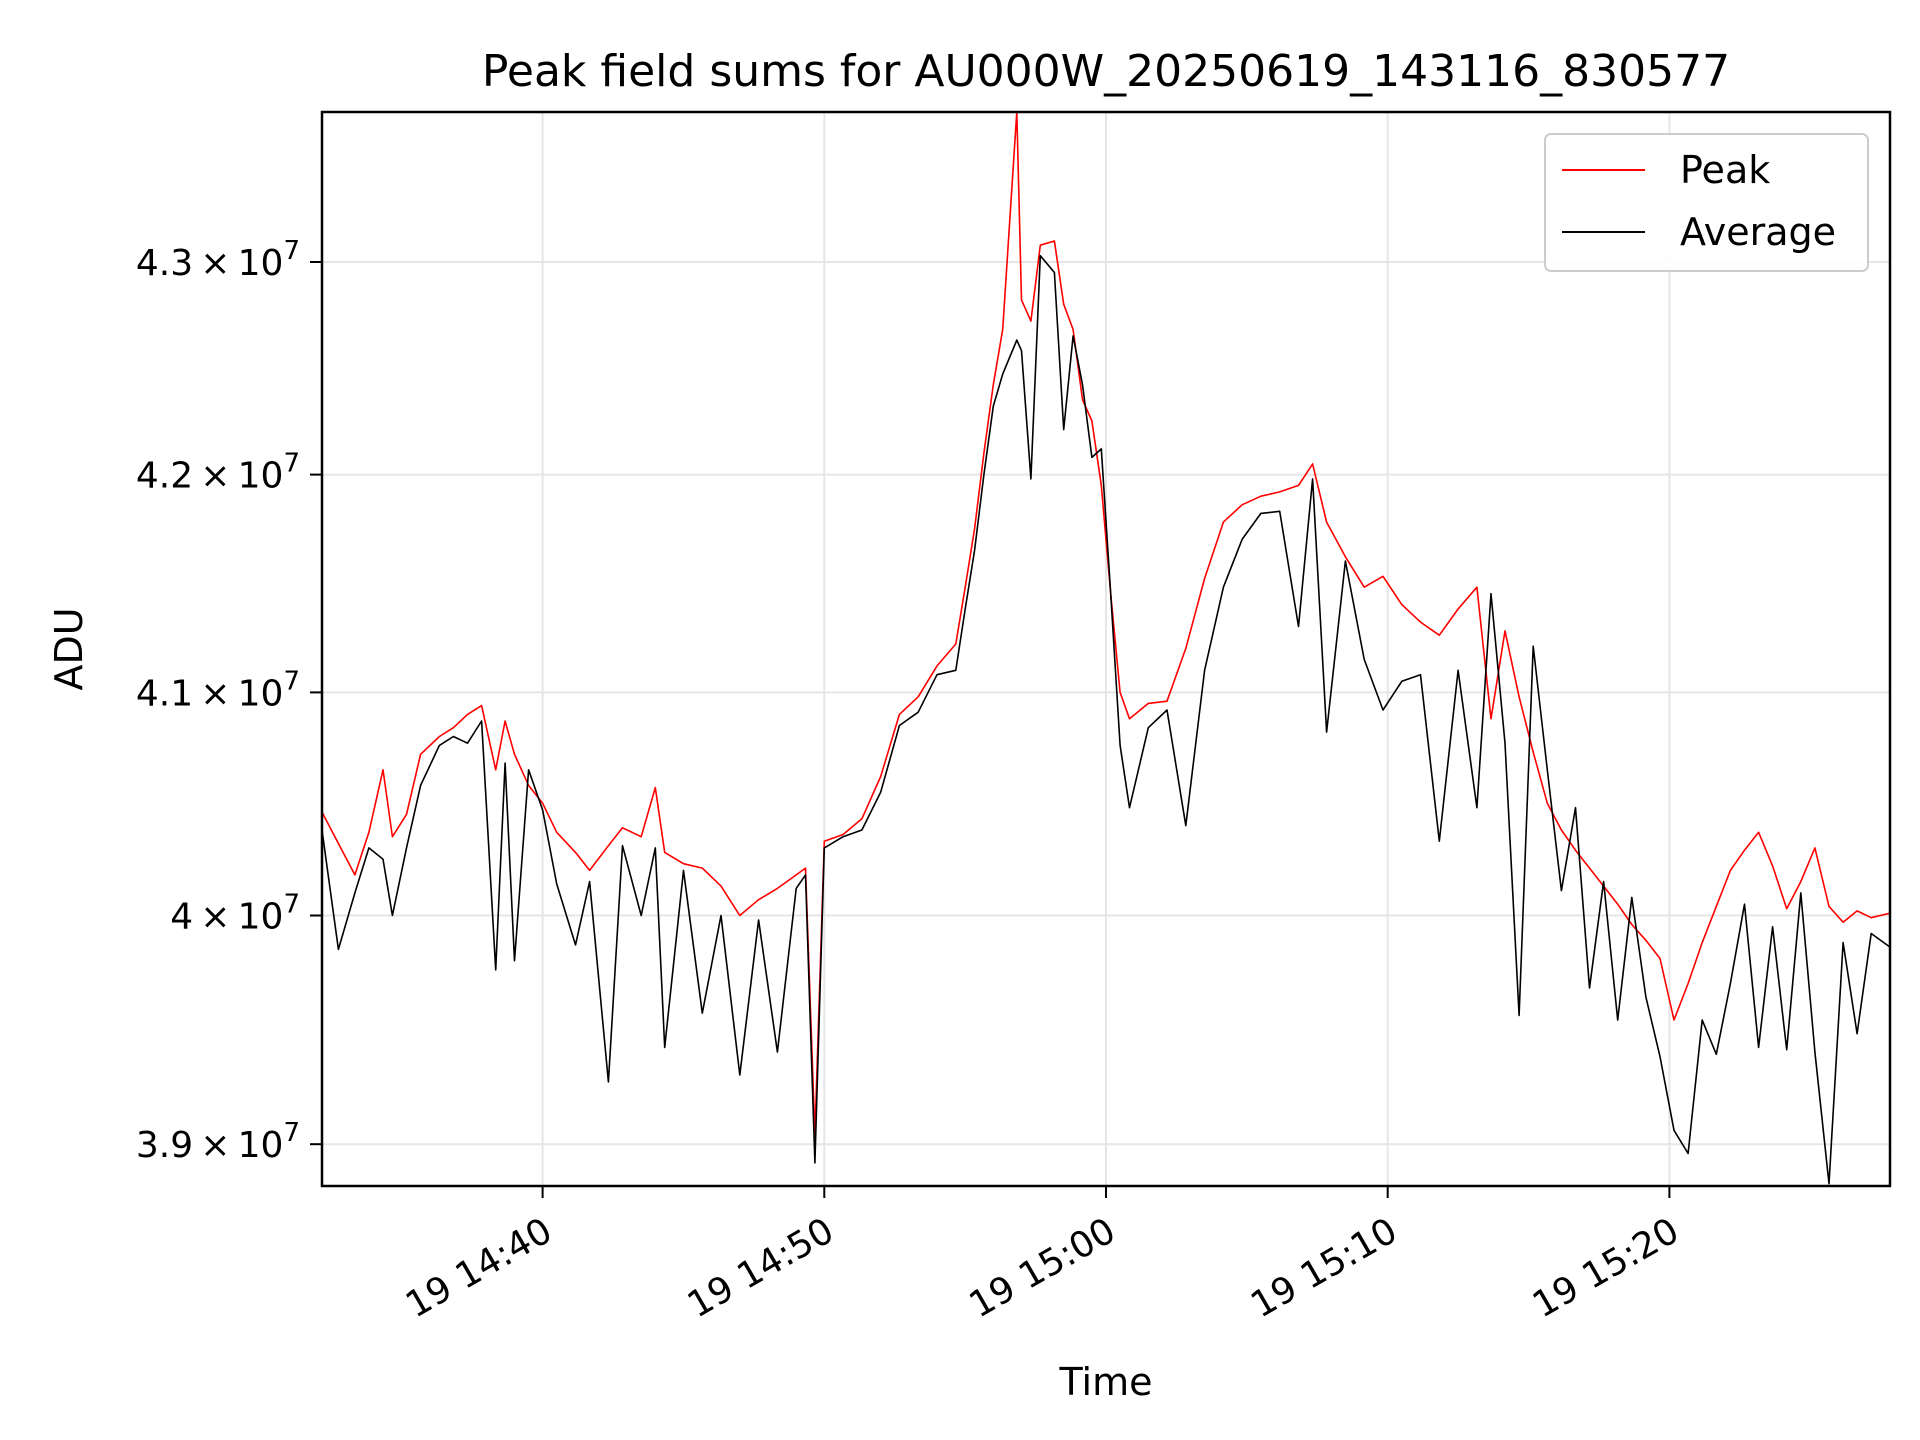 Image resolution: width=1920 pixels, height=1440 pixels. What do you see at coordinates (1725, 170) in the screenshot?
I see `legend-label-peak: Peak` at bounding box center [1725, 170].